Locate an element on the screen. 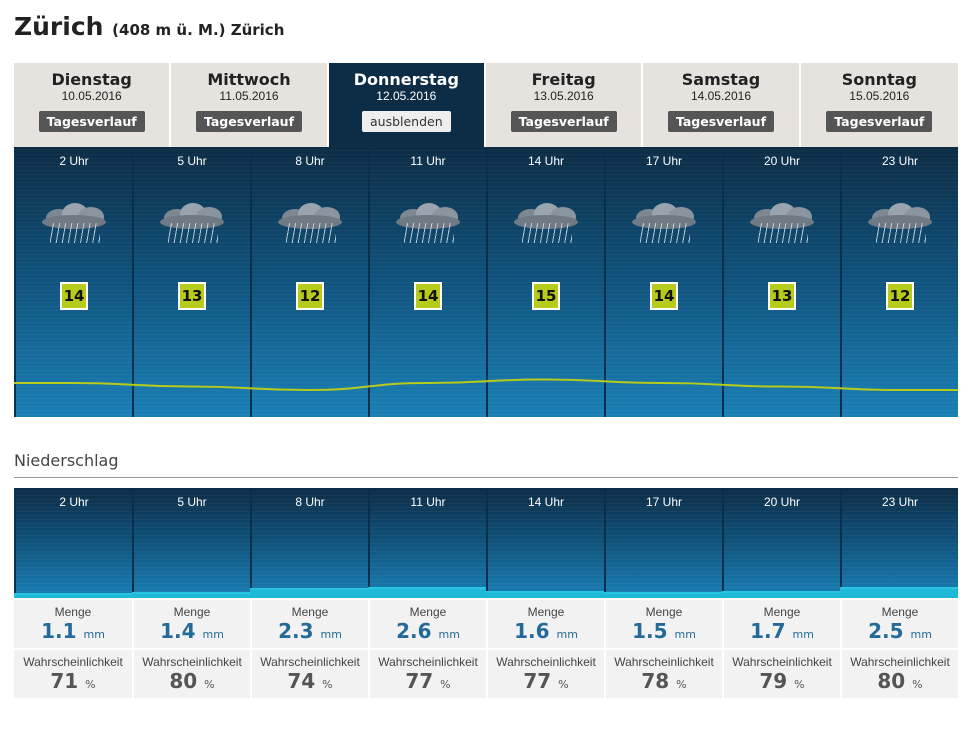  probability-value: 79 % is located at coordinates (782, 681).